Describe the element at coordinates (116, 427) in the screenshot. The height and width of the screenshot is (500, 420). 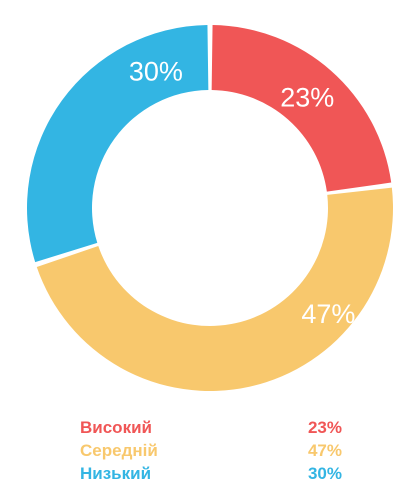
I see `legend-label-high: Високий` at that location.